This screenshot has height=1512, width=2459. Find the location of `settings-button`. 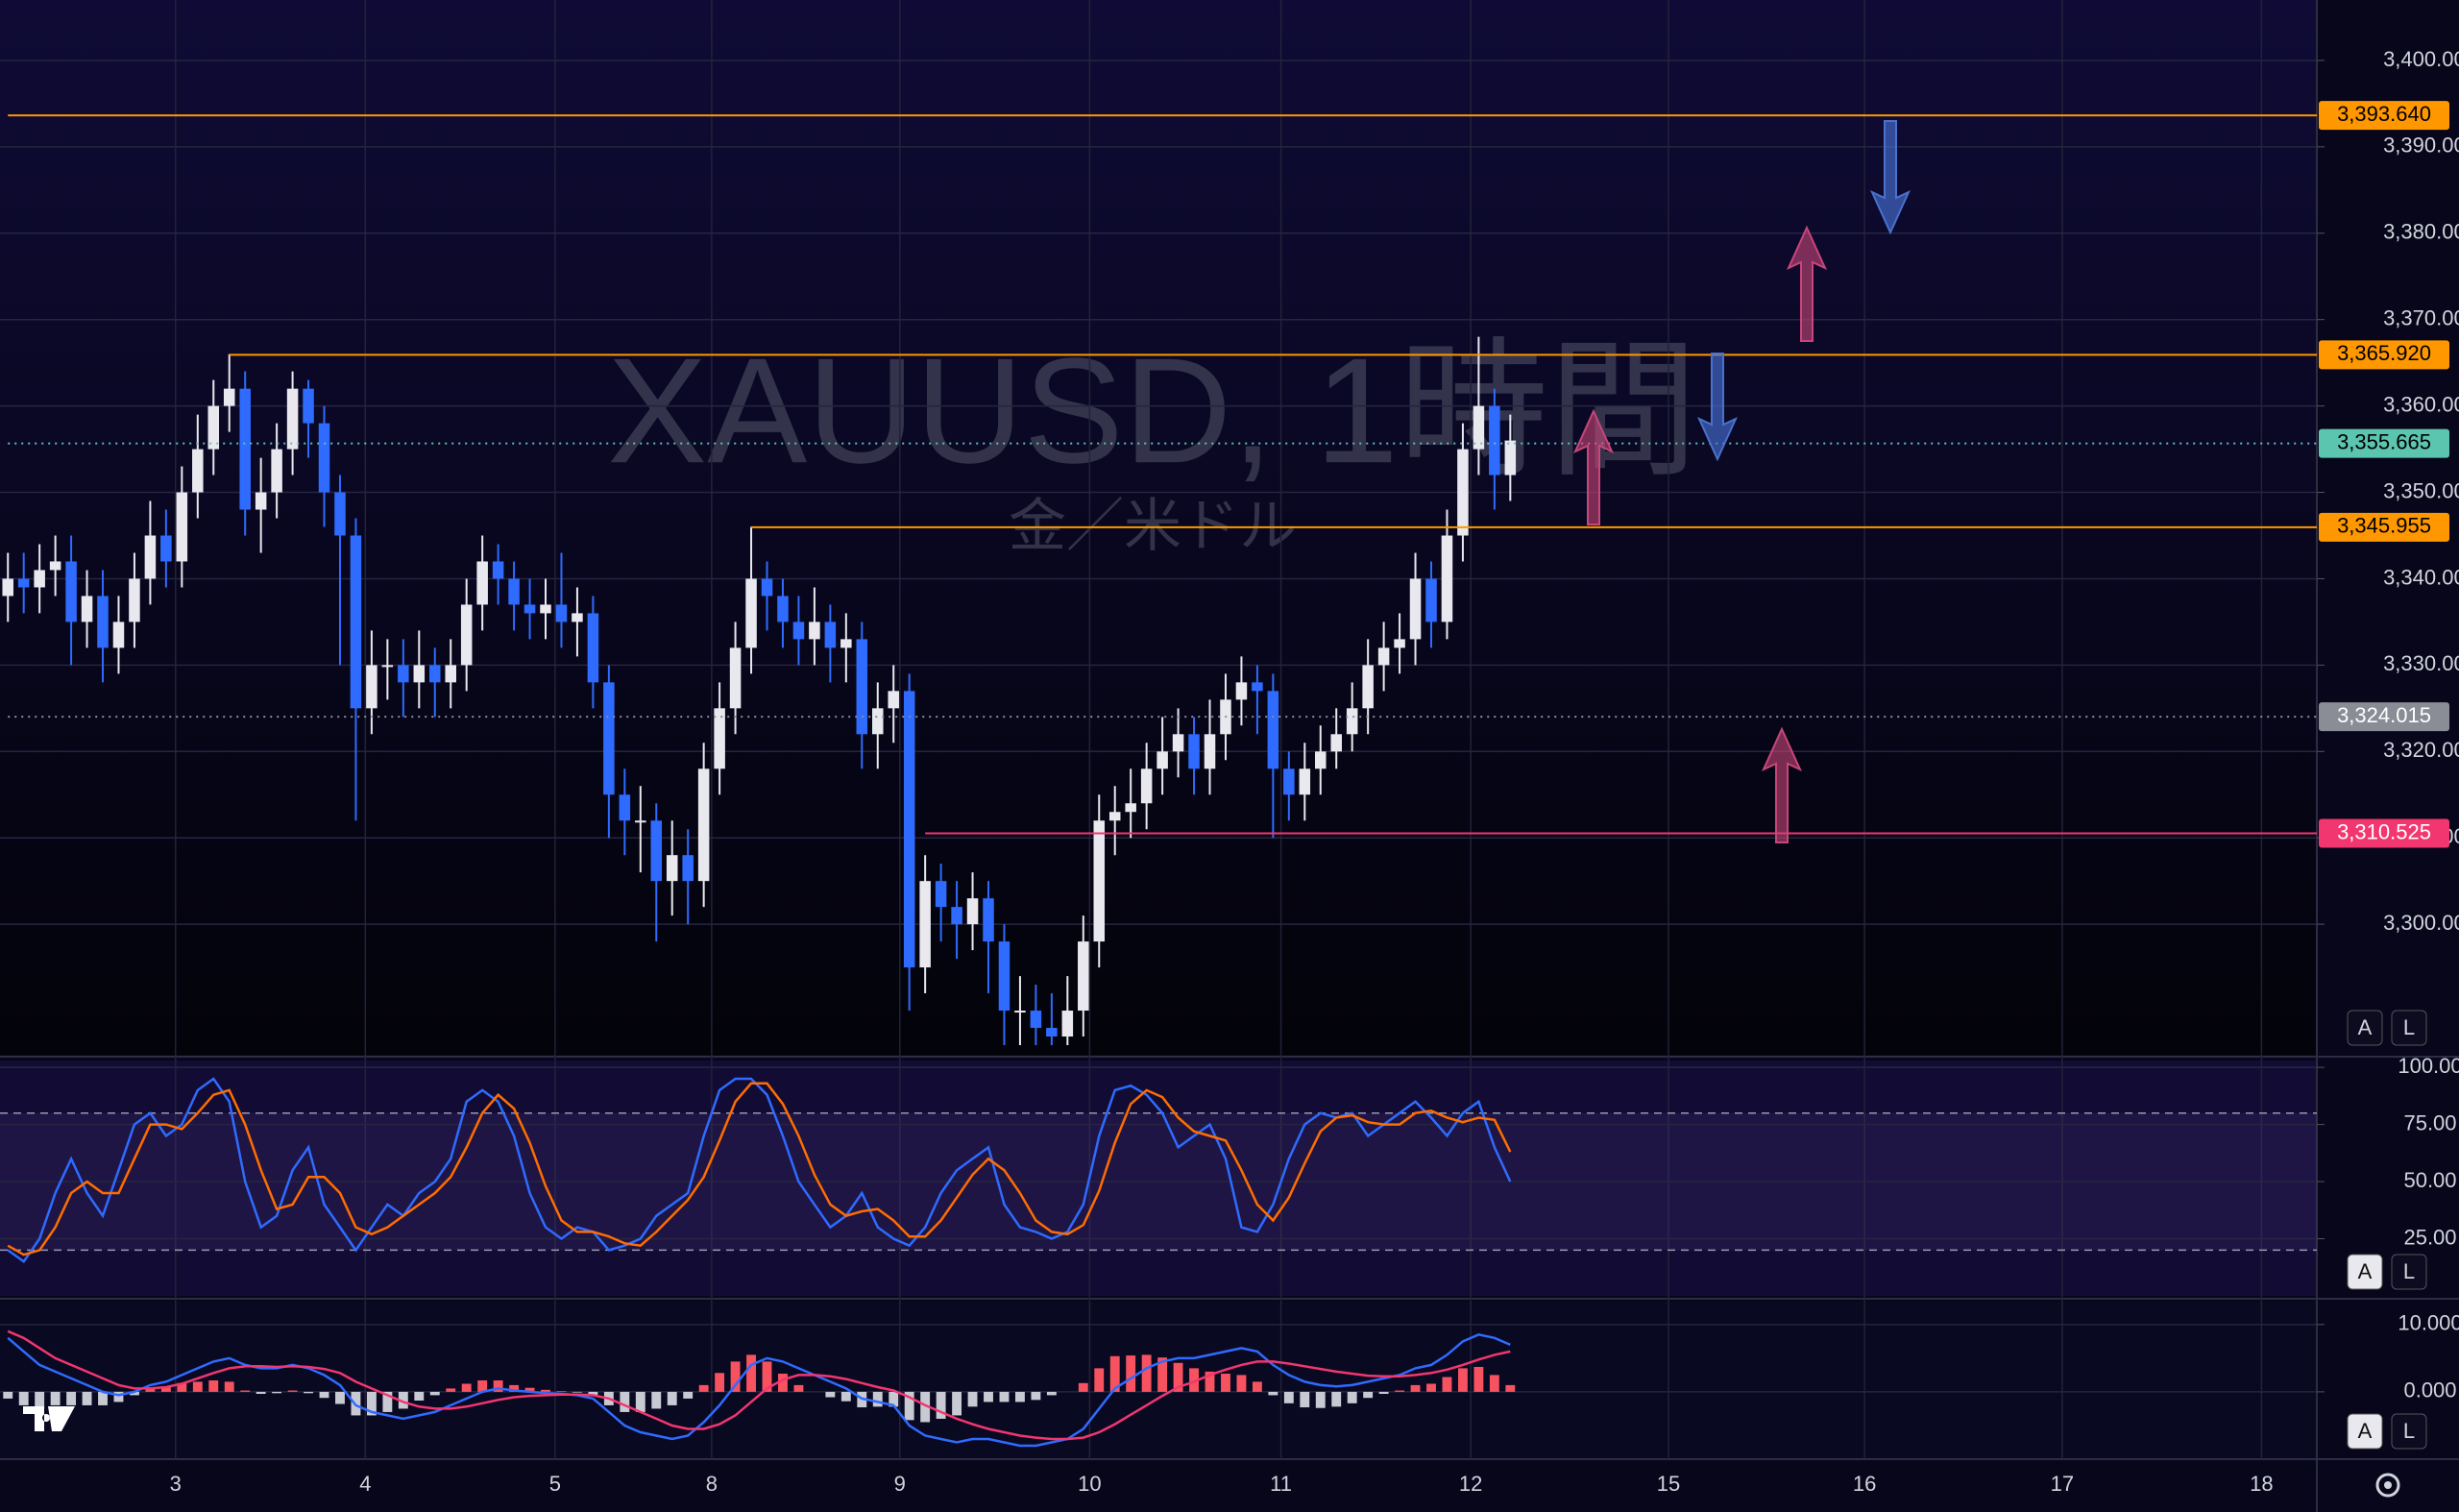

settings-button is located at coordinates (2387, 1485).